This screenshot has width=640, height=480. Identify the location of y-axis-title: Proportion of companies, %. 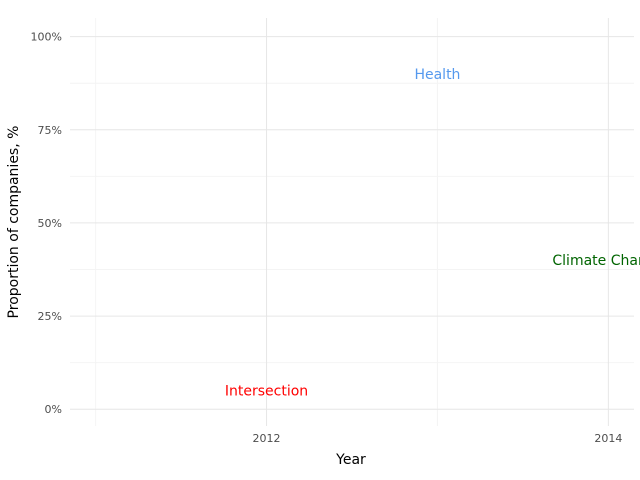
(14, 222).